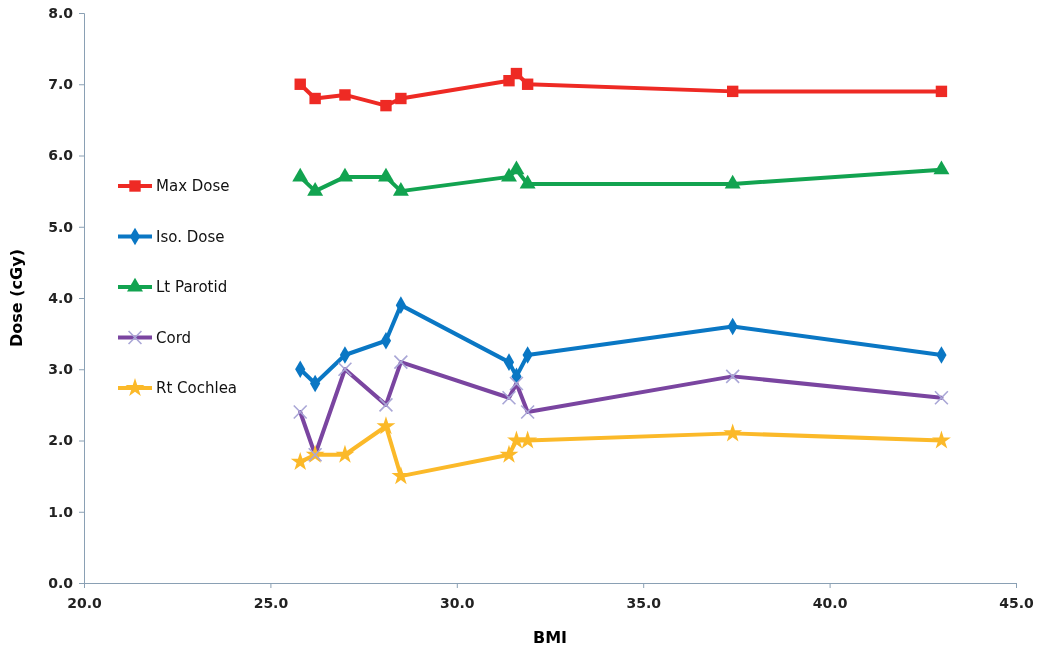  I want to click on y-tick-label: 1.0, so click(61, 511).